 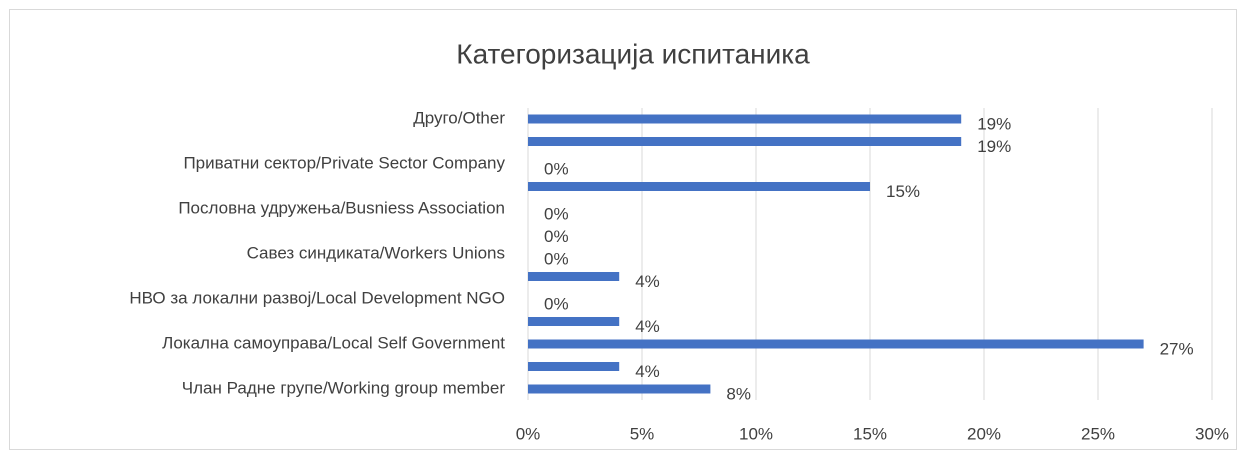 What do you see at coordinates (376, 252) in the screenshot?
I see `y-tick-label: Савез синдиката/Workers Unions` at bounding box center [376, 252].